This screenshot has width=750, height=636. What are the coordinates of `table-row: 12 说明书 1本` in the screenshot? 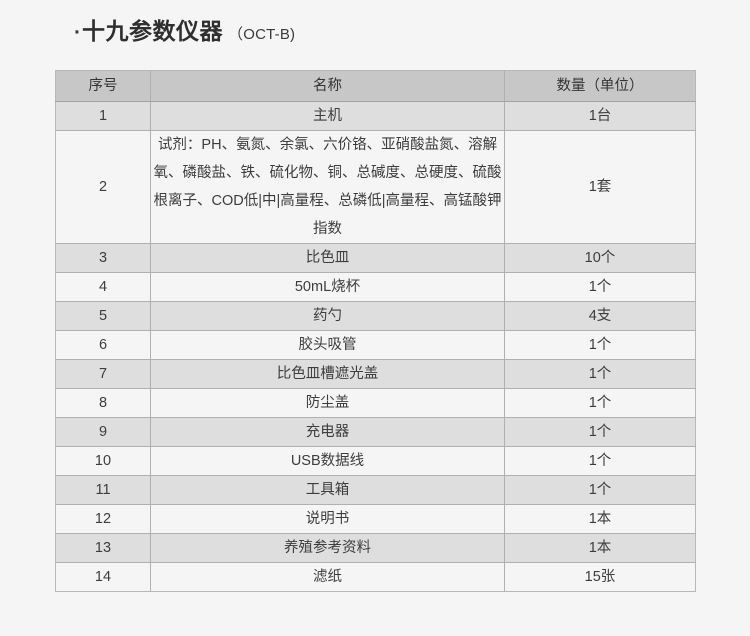 It's located at (375, 519).